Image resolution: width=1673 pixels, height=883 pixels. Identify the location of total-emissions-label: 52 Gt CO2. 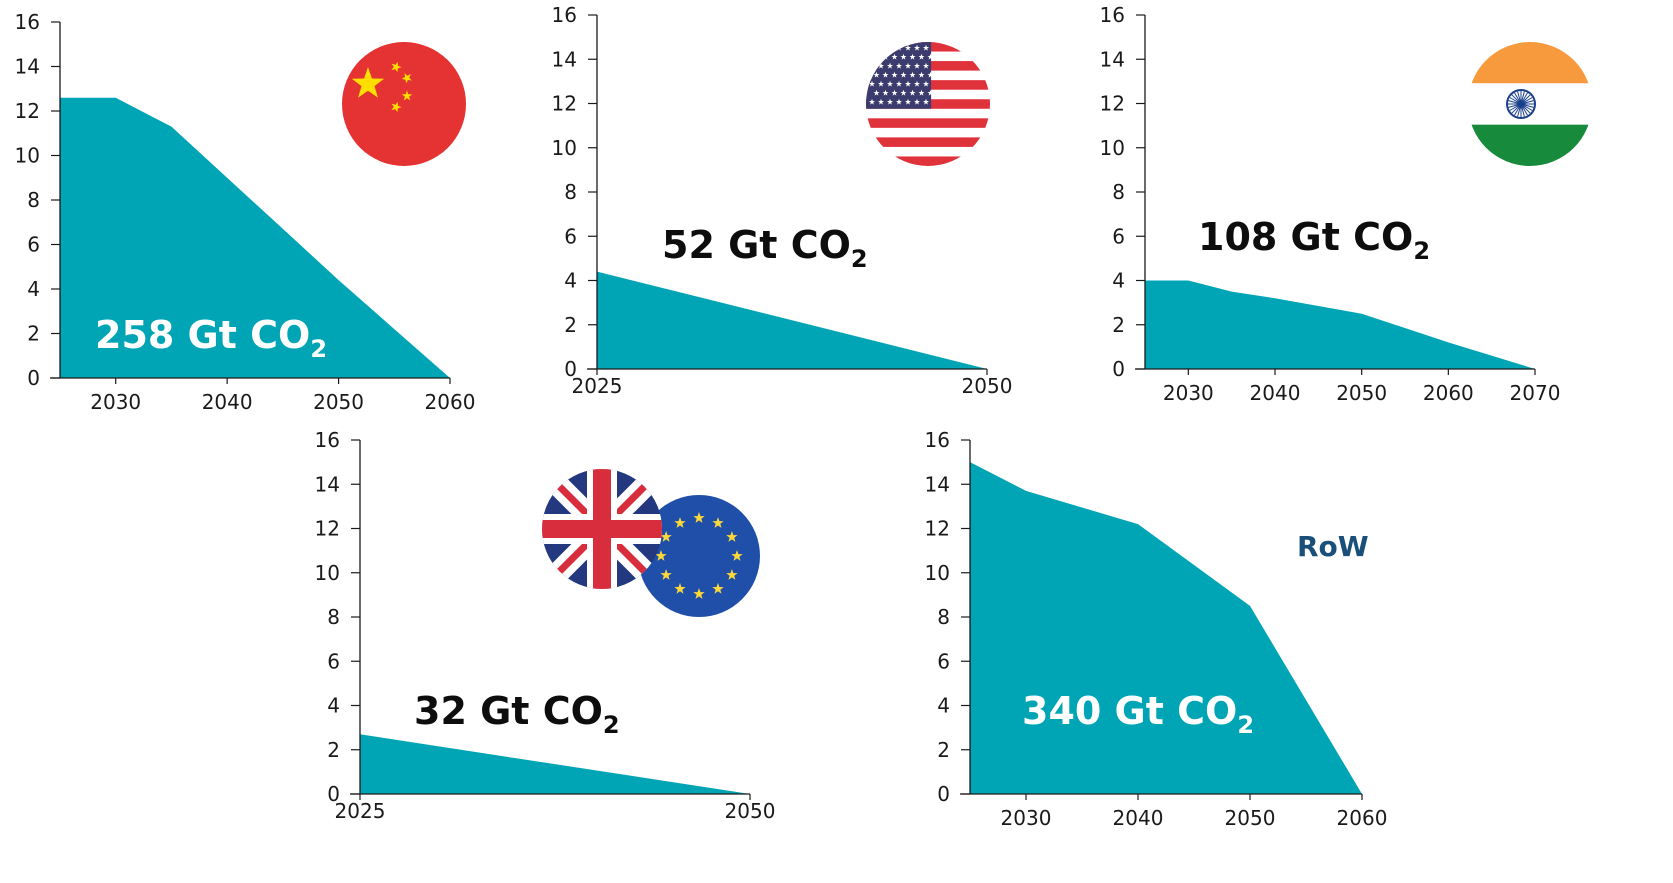
(765, 248).